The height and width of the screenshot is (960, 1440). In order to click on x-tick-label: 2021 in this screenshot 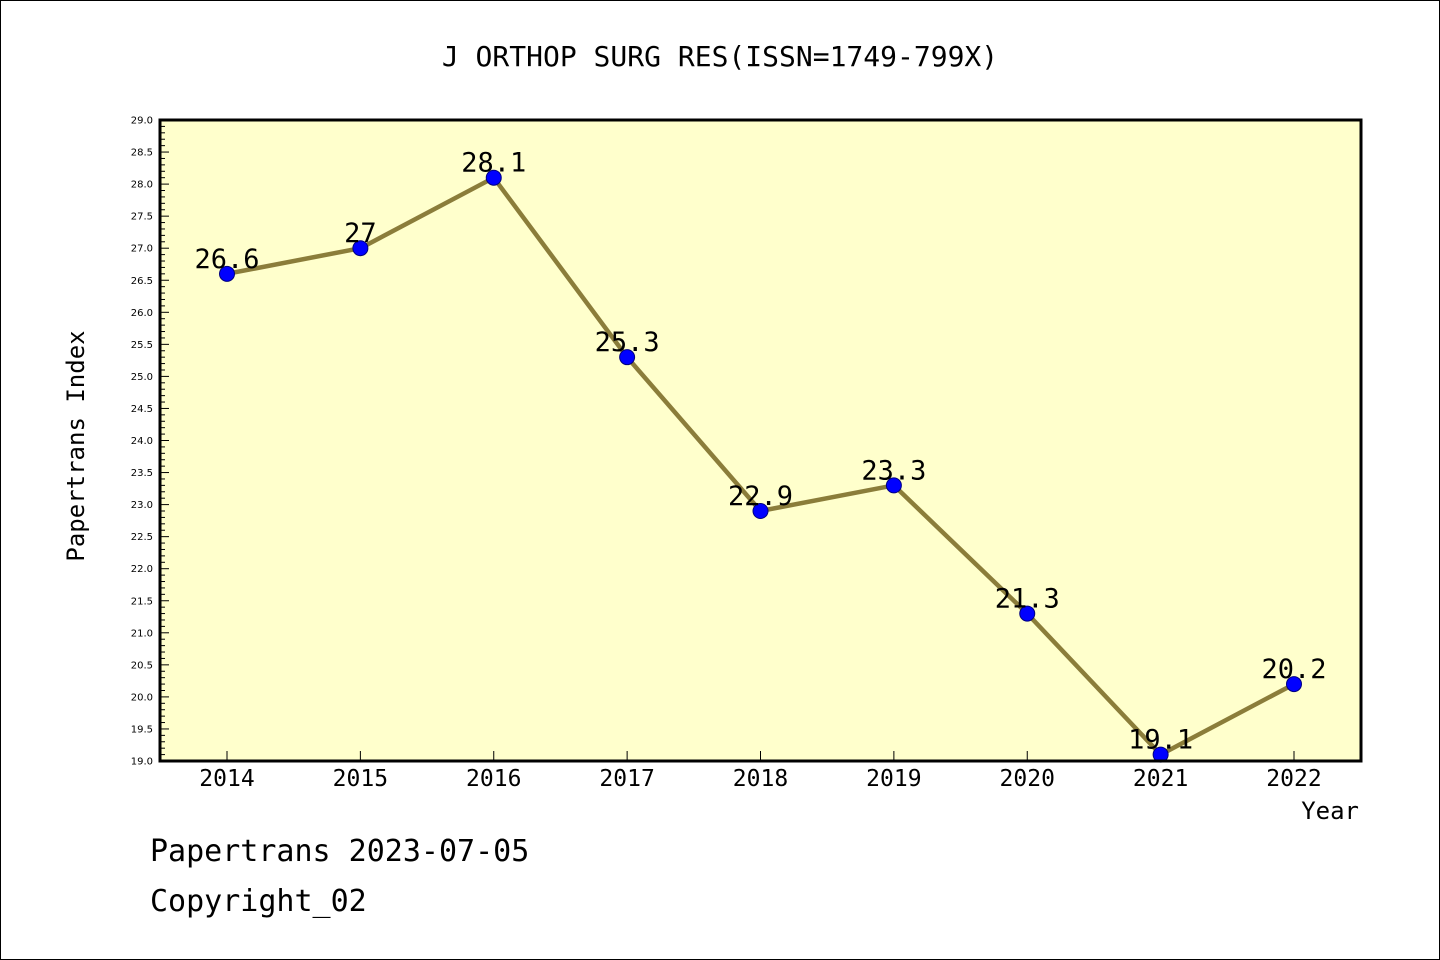, I will do `click(1160, 779)`.